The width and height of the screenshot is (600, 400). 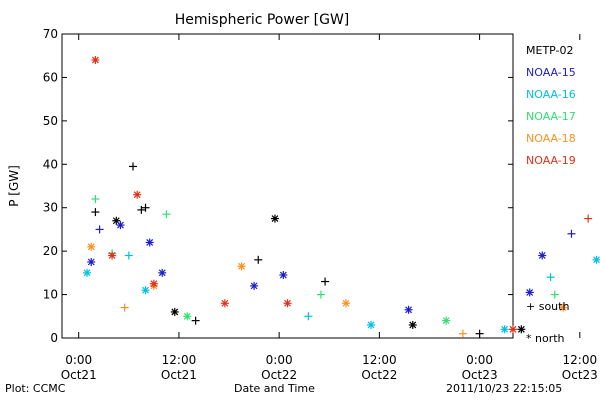 What do you see at coordinates (54, 338) in the screenshot?
I see `y-tick-label: 0` at bounding box center [54, 338].